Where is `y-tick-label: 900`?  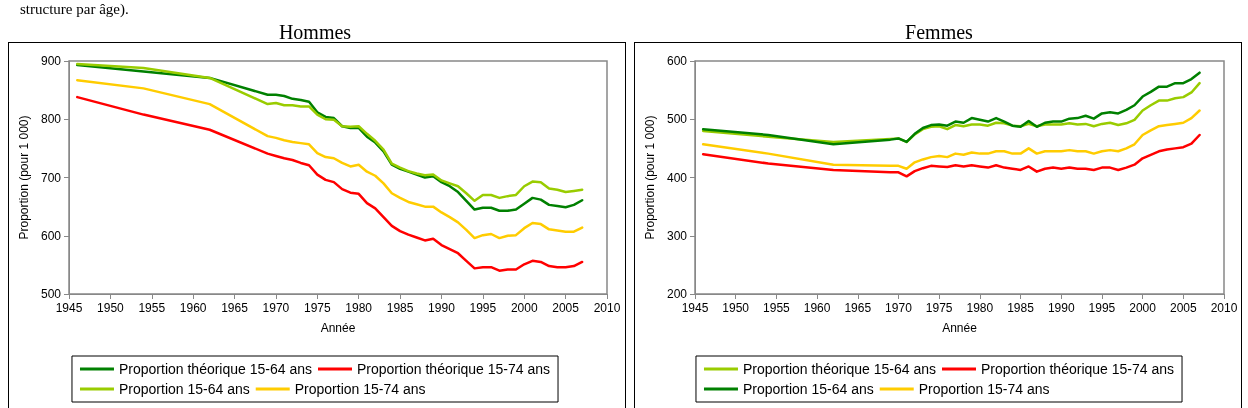 y-tick-label: 900 is located at coordinates (51, 61).